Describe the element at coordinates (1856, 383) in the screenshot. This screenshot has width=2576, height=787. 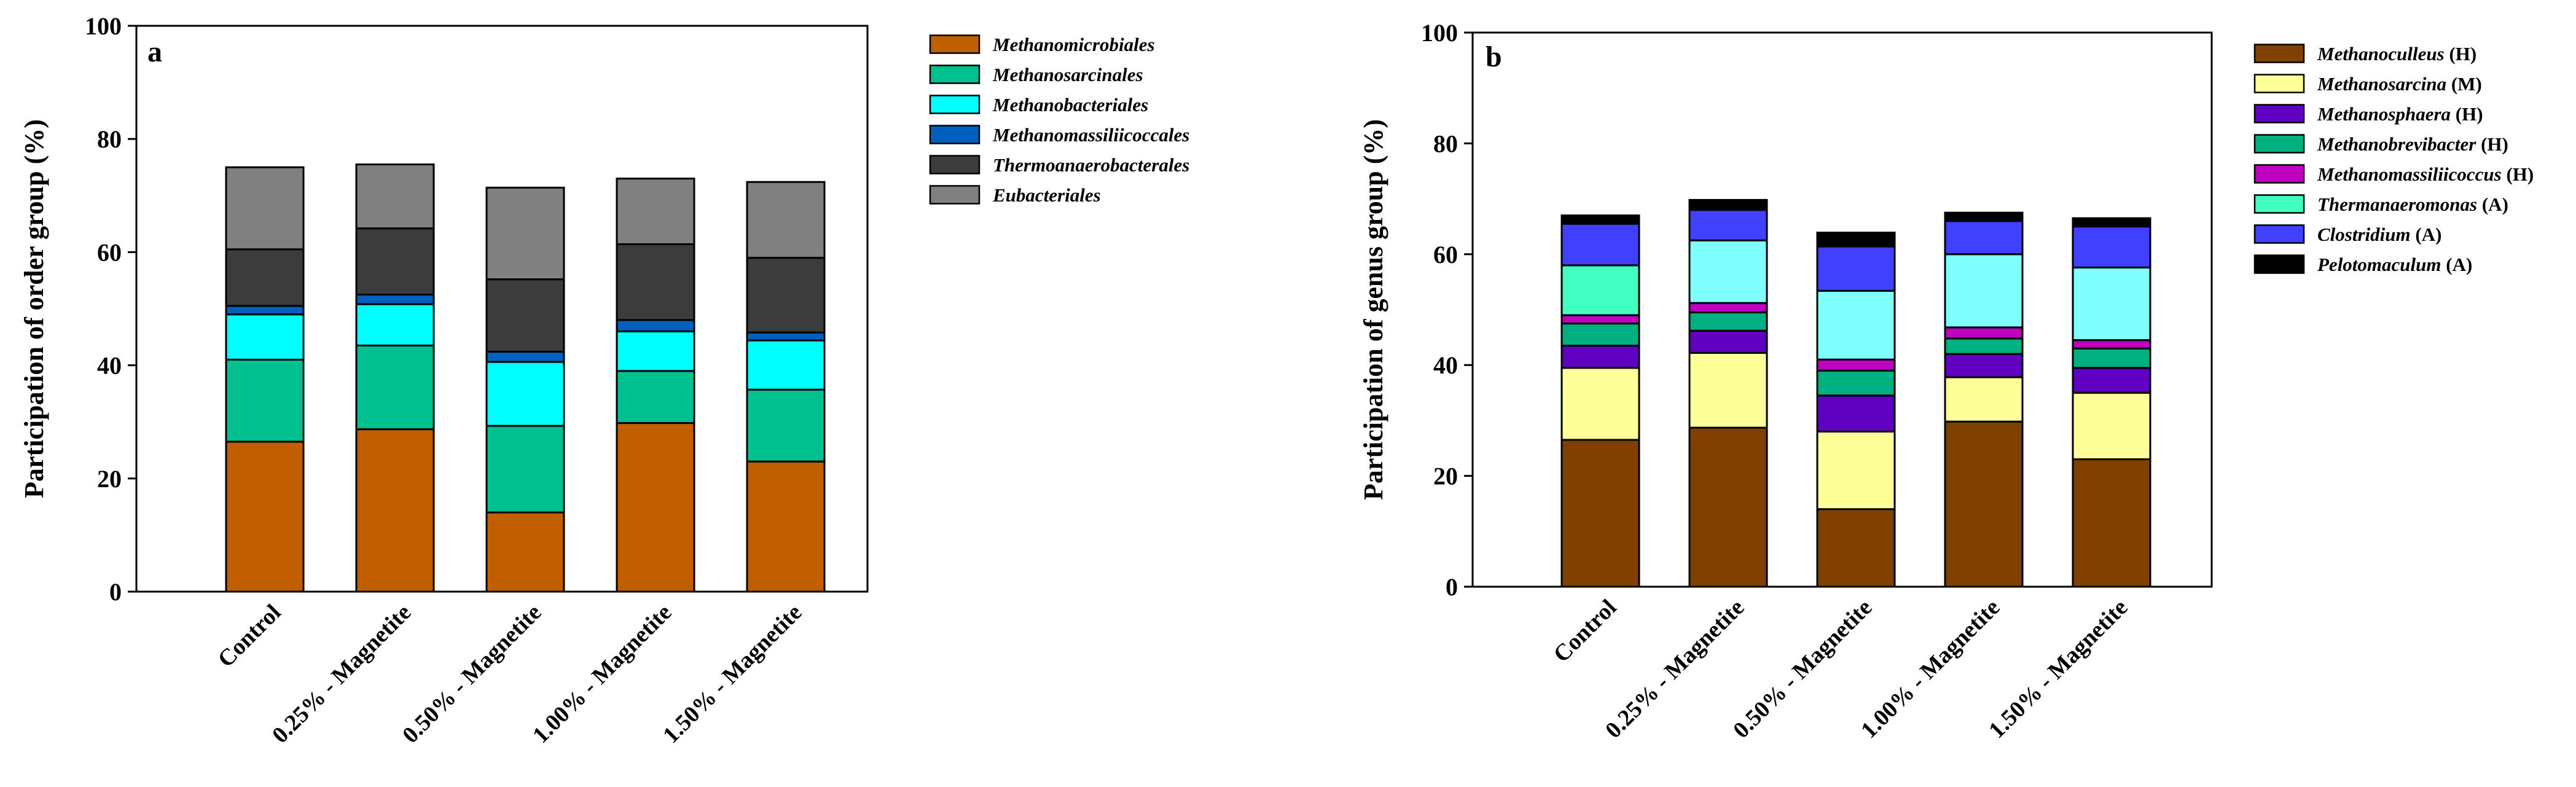
I see `bar-methanobrevibacter-0-50-magnetite` at that location.